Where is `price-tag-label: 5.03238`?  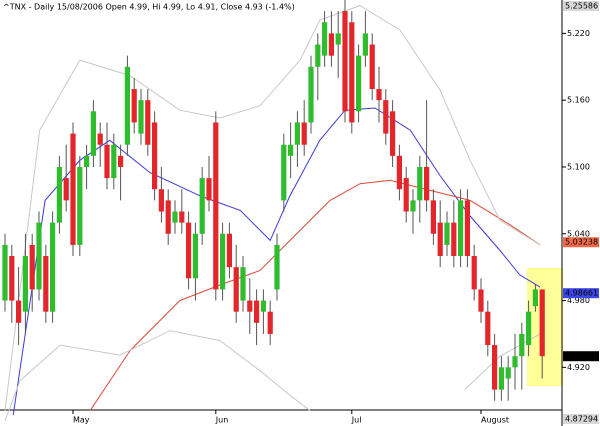
price-tag-label: 5.03238 is located at coordinates (581, 242).